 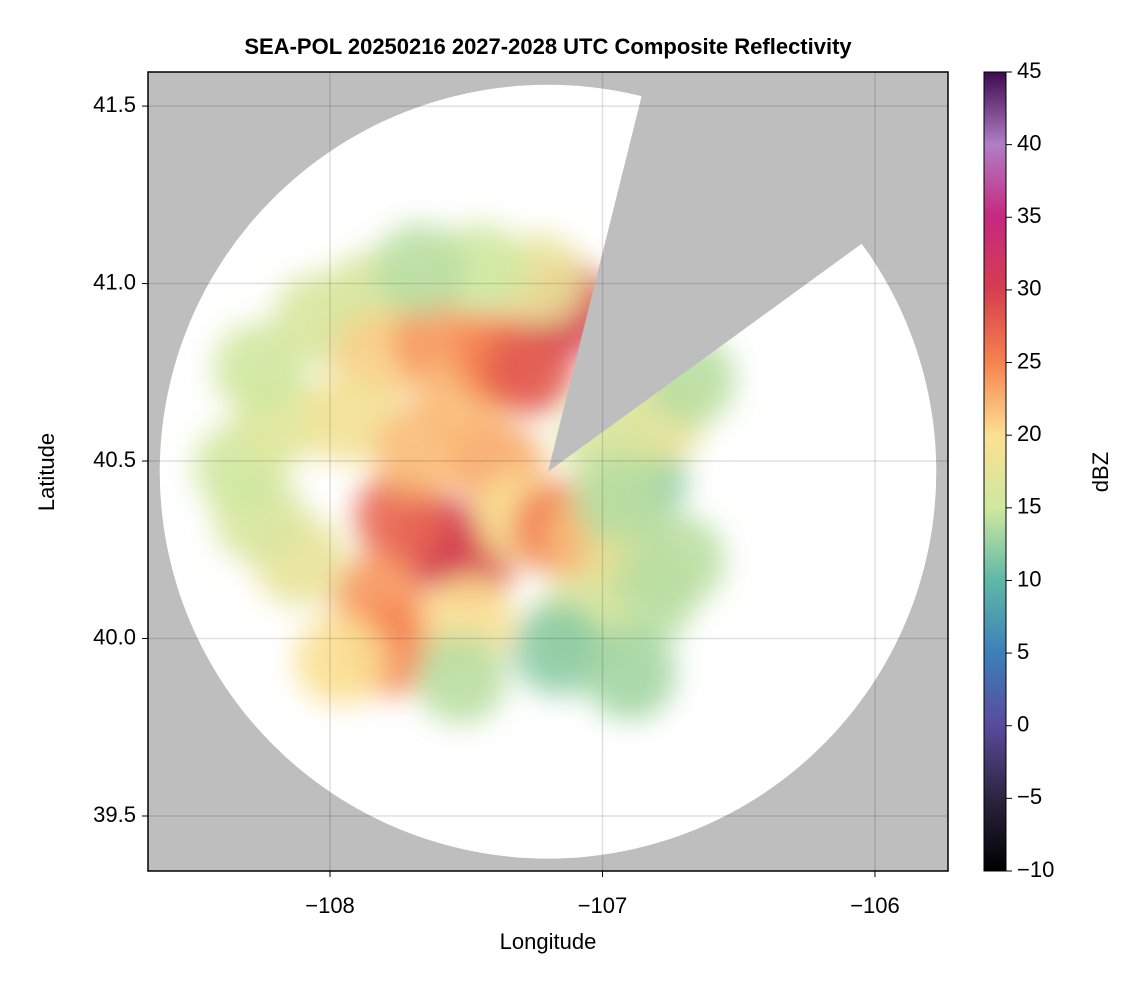 I want to click on colorbar-tick-label: 10, so click(x=1029, y=578).